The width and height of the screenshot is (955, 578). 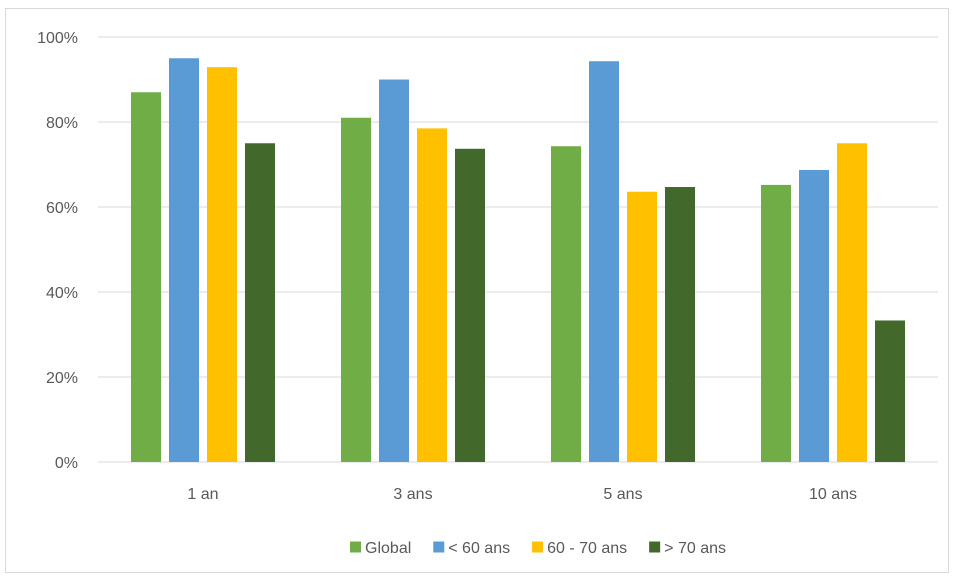 I want to click on x-tick-label: 5 ans, so click(x=622, y=494).